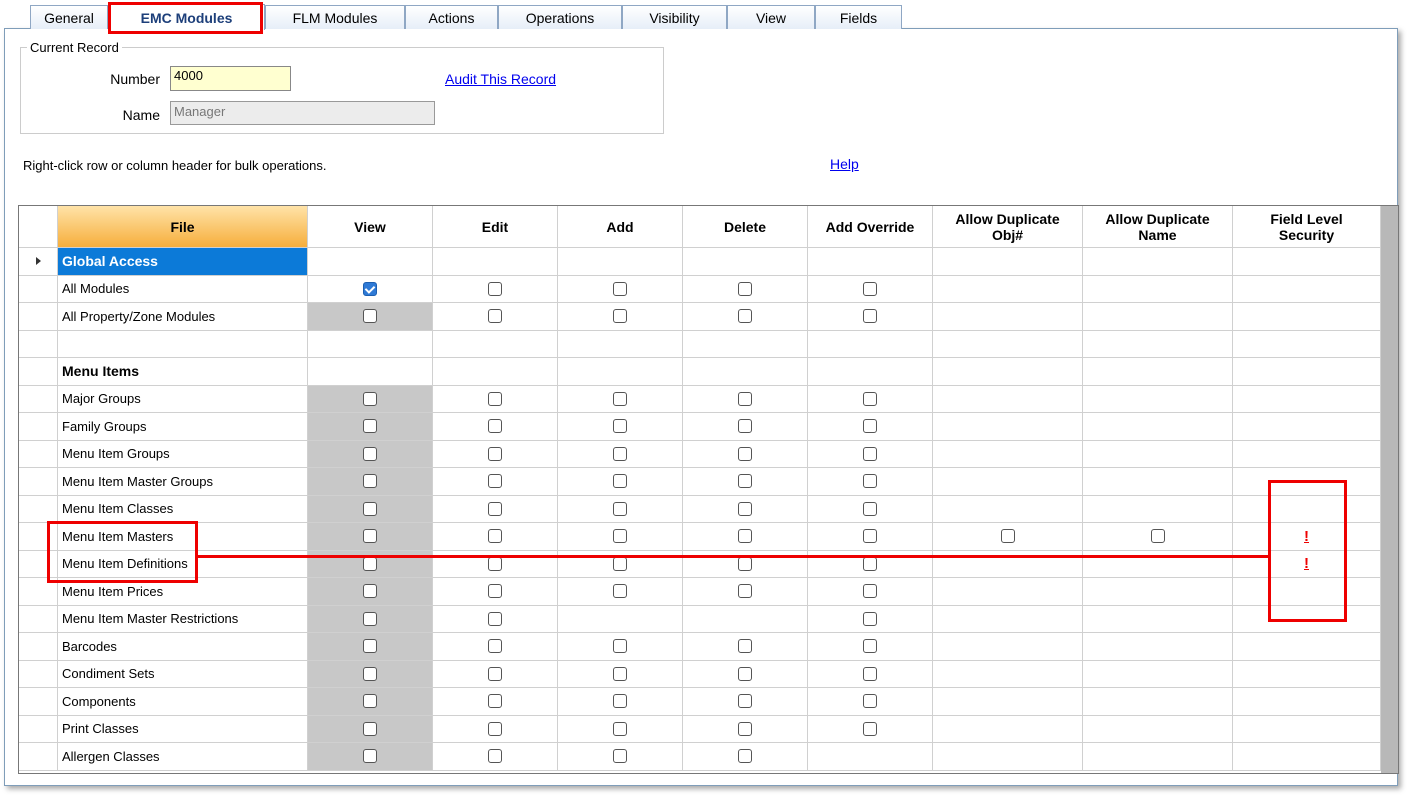  Describe the element at coordinates (183, 537) in the screenshot. I see `row-label: Menu Item Masters` at that location.